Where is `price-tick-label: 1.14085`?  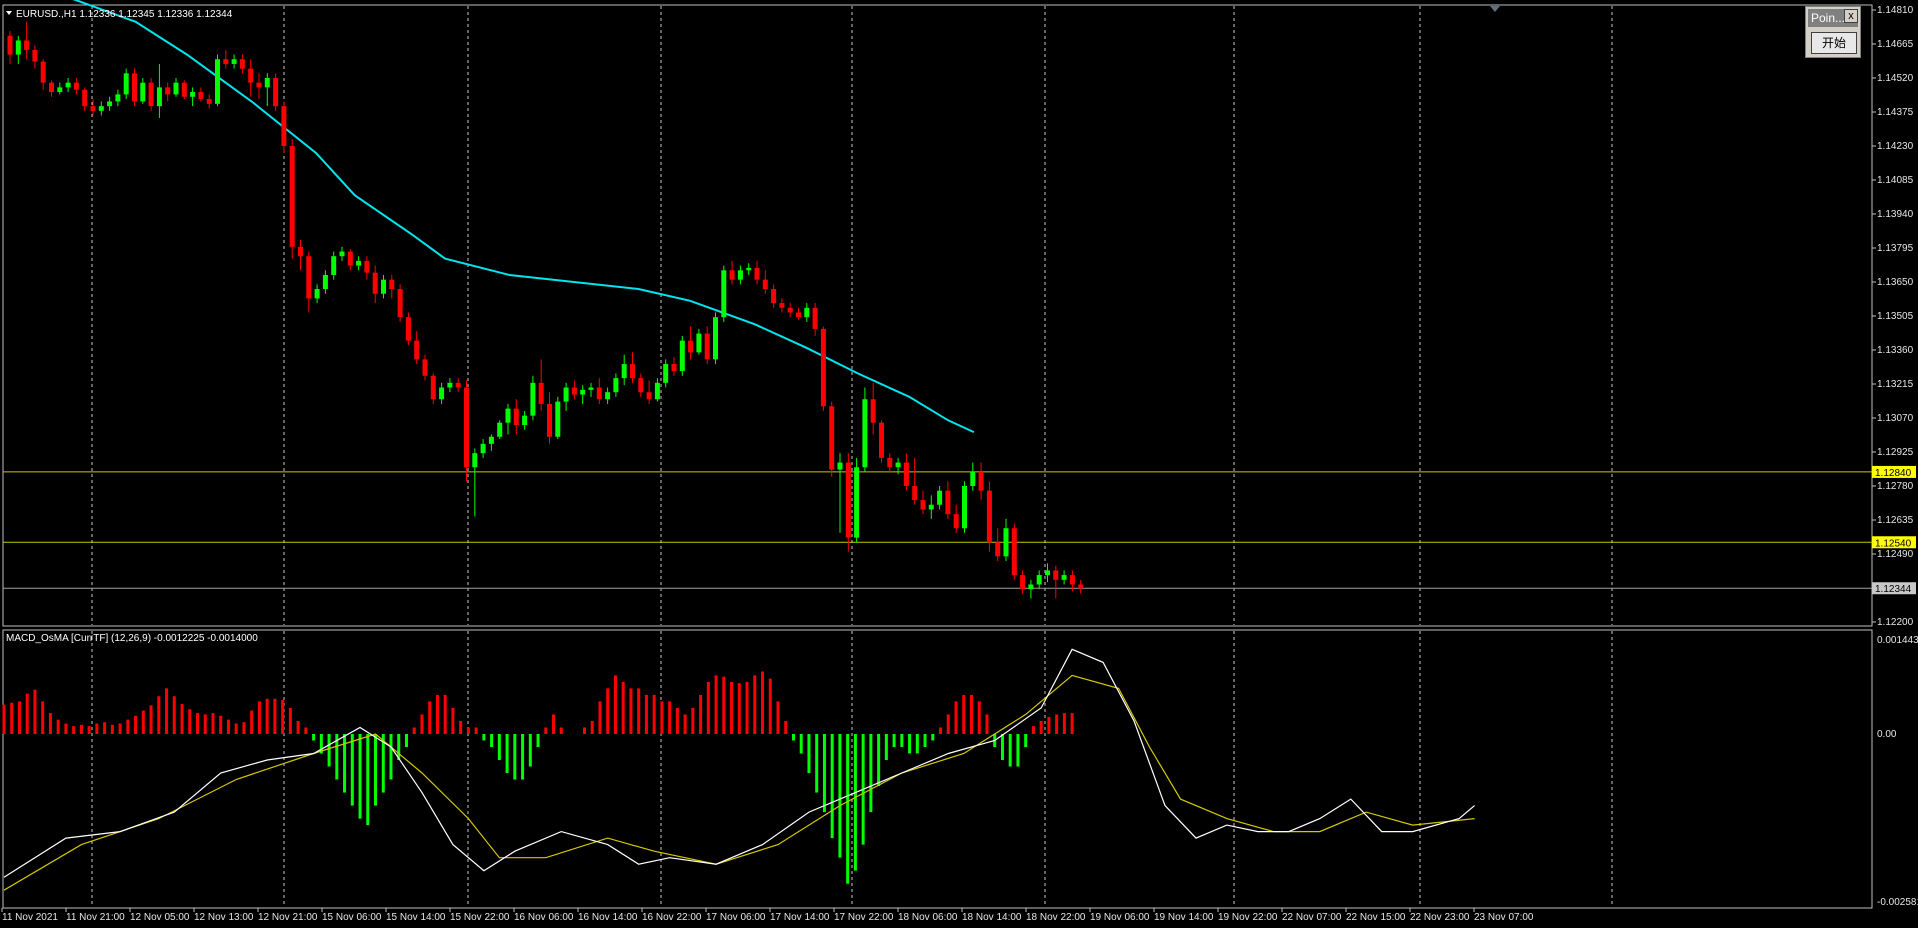
price-tick-label: 1.14085 is located at coordinates (1895, 180).